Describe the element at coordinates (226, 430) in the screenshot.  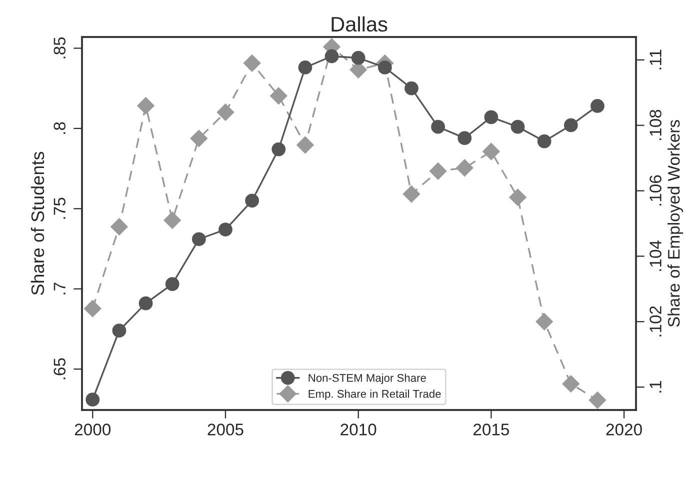
I see `x-tick-label: 2005` at that location.